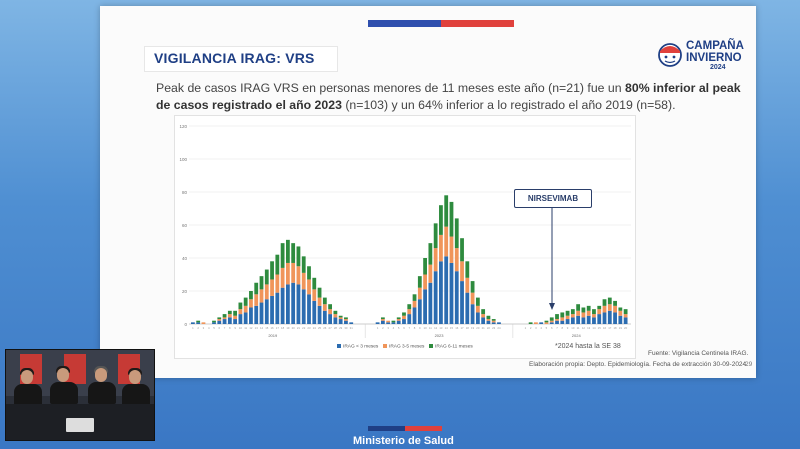 This screenshot has width=800, height=449. What do you see at coordinates (494, 328) in the screenshot?
I see `week-tick-label: 23` at bounding box center [494, 328].